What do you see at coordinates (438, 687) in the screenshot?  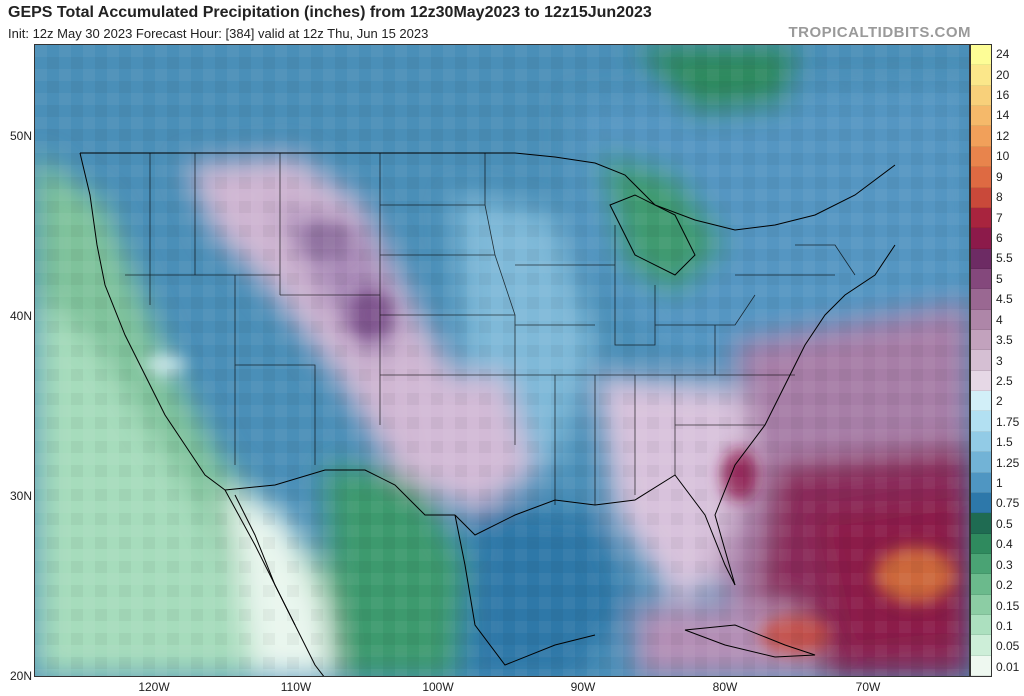 I see `lon-label-100w: 100W` at bounding box center [438, 687].